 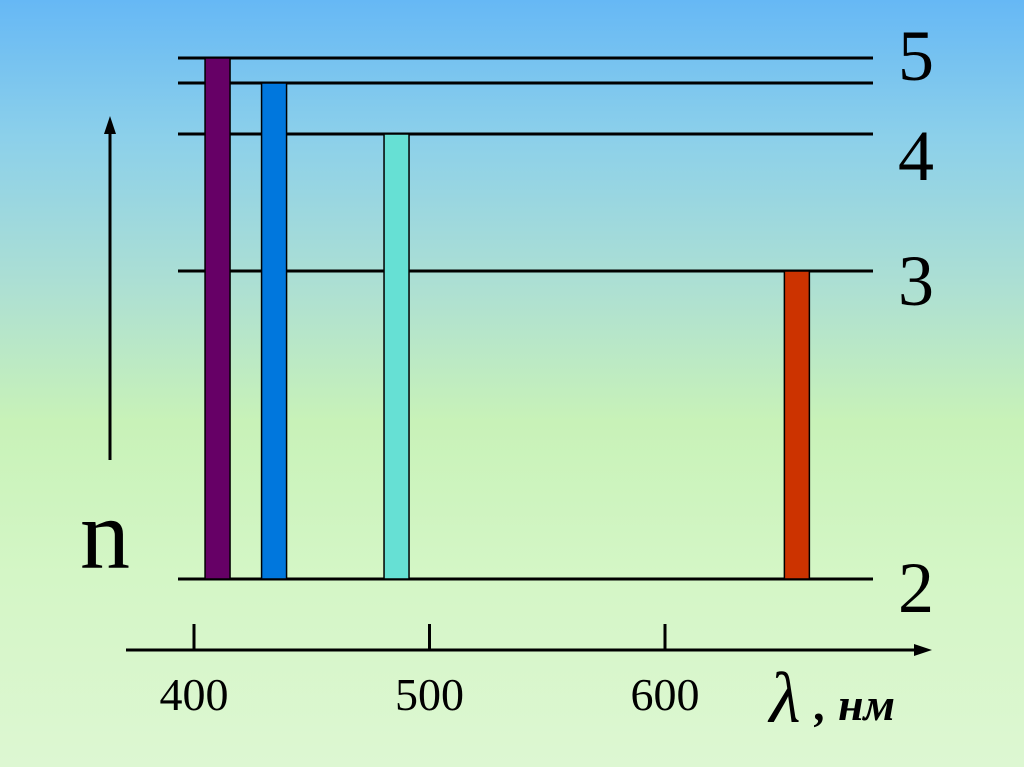 I want to click on y-axis-label: n, so click(x=105, y=534).